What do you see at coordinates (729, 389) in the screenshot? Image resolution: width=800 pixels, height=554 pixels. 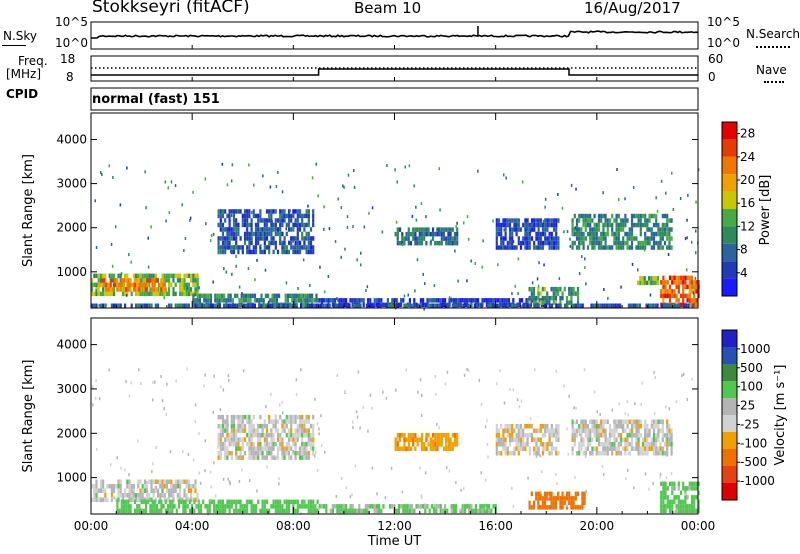 I see `velocity-colorbar-swatch` at bounding box center [729, 389].